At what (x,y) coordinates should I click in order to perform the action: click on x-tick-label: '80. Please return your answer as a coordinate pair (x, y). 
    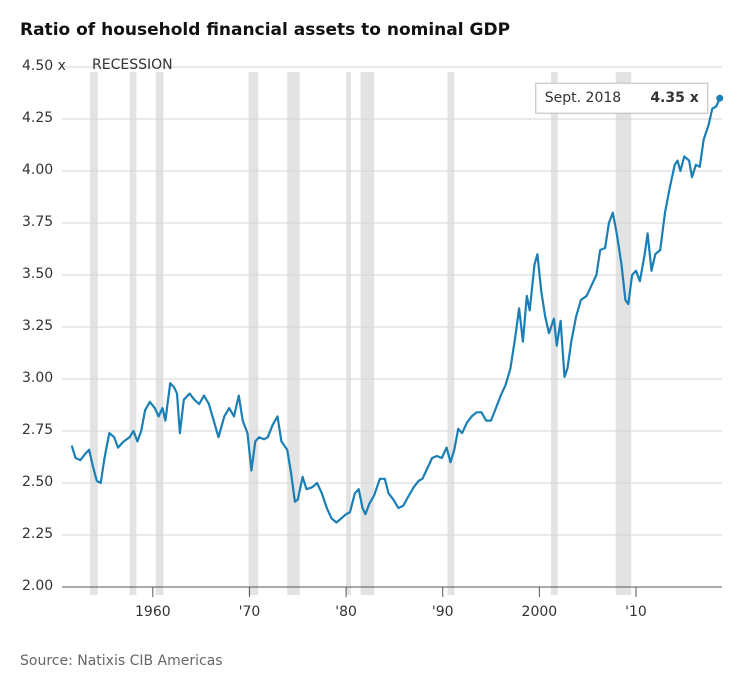
    Looking at the image, I should click on (346, 612).